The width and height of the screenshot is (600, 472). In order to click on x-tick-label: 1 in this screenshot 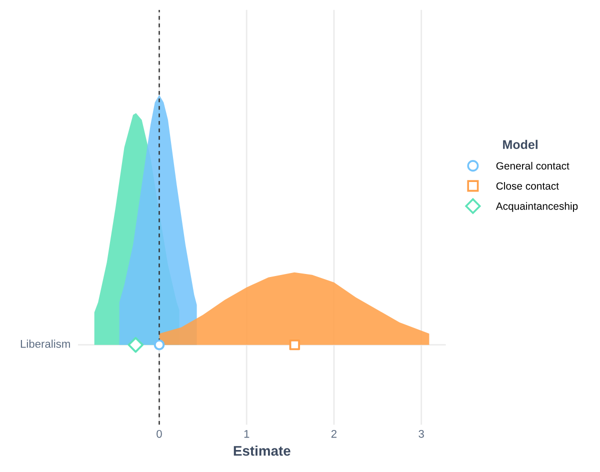, I will do `click(247, 434)`.